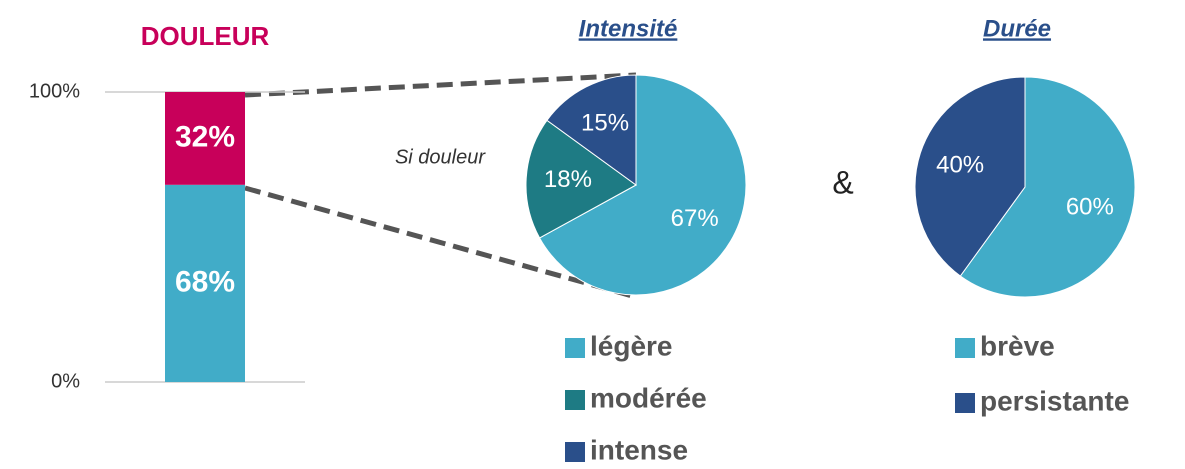 The image size is (1185, 469). What do you see at coordinates (1017, 28) in the screenshot?
I see `chart-title: Durée` at bounding box center [1017, 28].